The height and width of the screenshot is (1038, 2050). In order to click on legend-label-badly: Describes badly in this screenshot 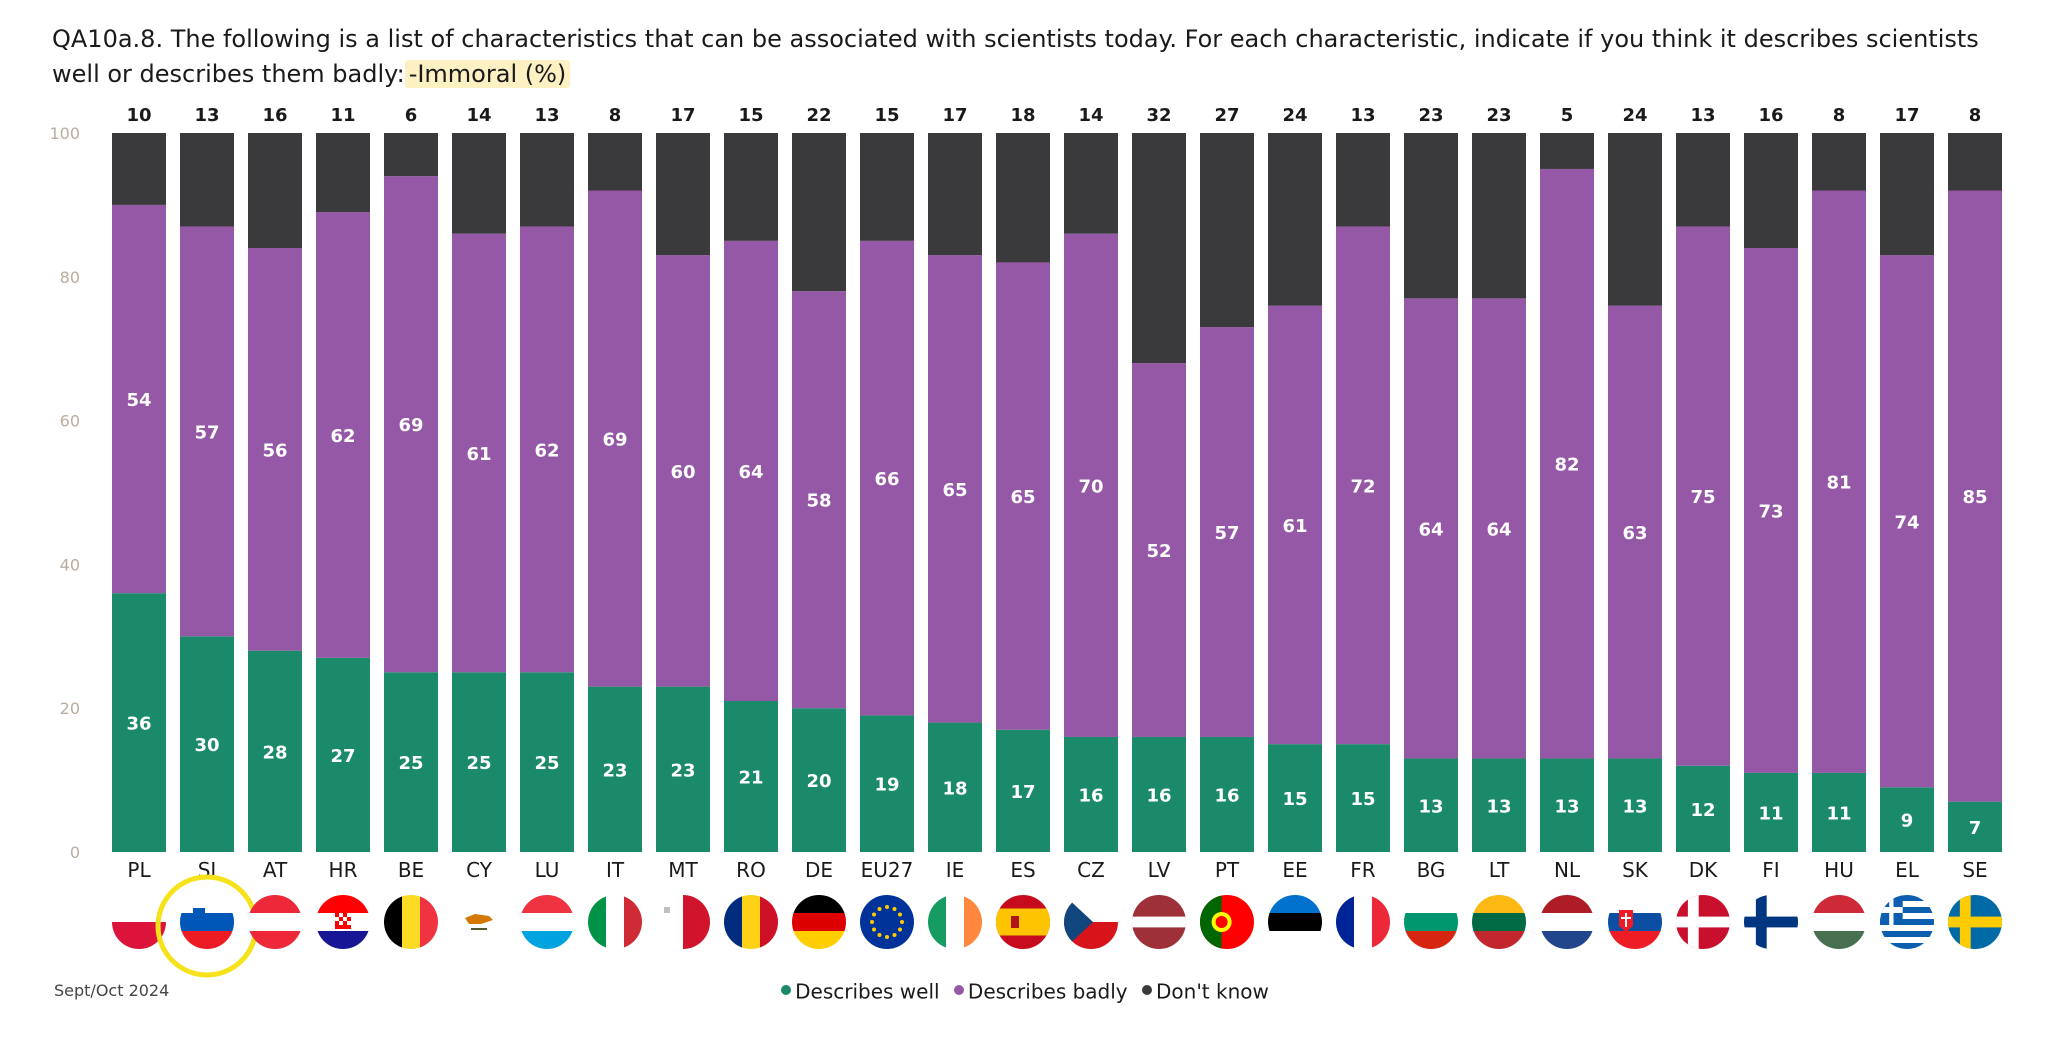, I will do `click(1047, 991)`.